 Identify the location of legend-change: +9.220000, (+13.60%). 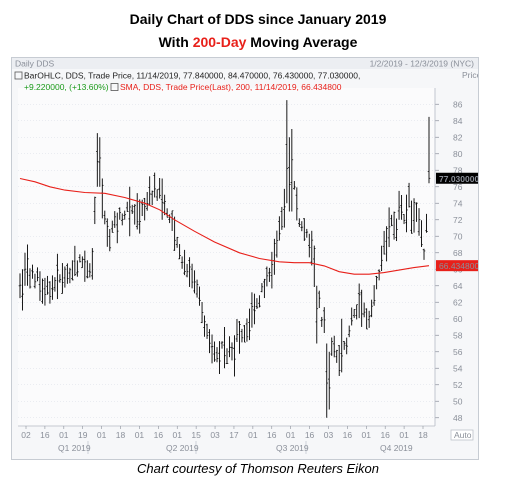
(66, 87).